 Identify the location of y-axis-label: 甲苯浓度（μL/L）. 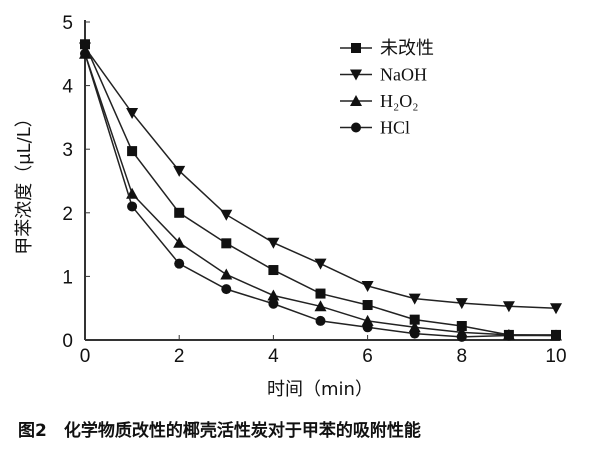
(24, 182).